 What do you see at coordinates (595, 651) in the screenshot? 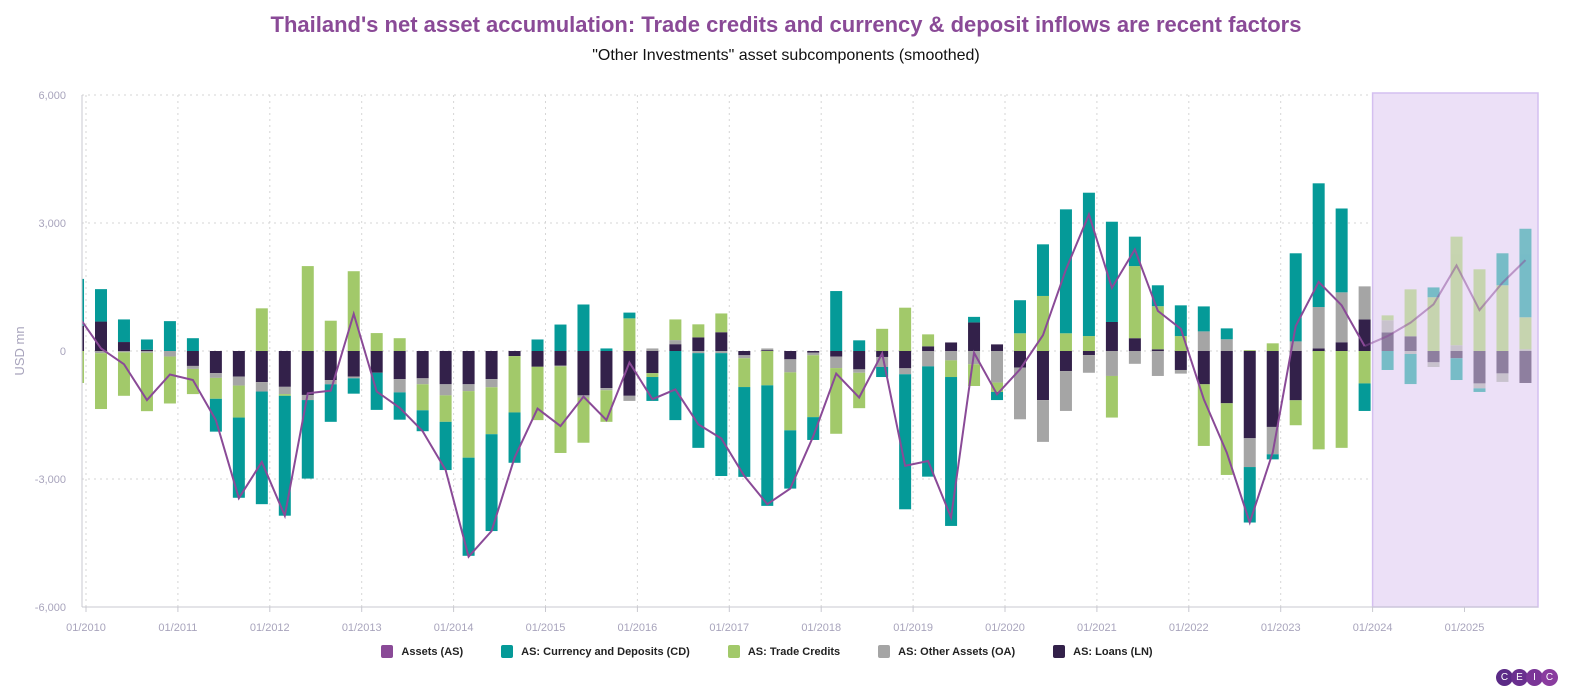
I see `legend-item-currency-deposits: AS: Currency and Deposits (CD)` at bounding box center [595, 651].